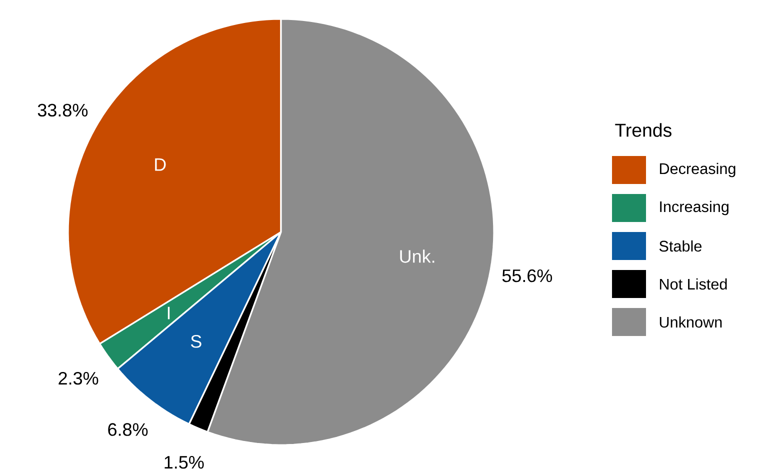 This screenshot has width=759, height=473. Describe the element at coordinates (160, 164) in the screenshot. I see `text: D` at that location.